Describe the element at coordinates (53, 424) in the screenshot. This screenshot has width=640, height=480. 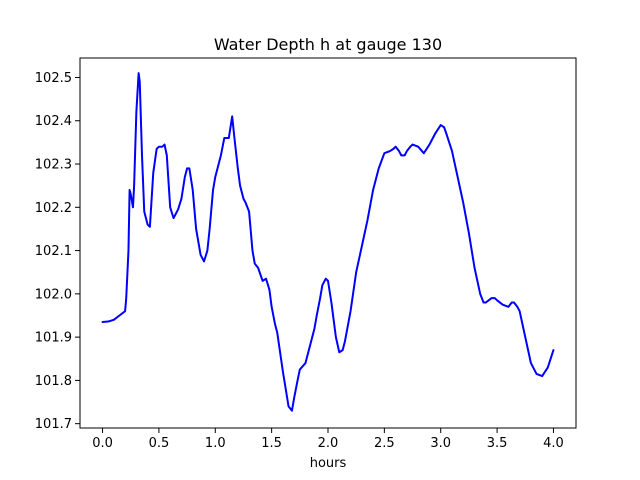
I see `y-tick-label: 101.7` at that location.